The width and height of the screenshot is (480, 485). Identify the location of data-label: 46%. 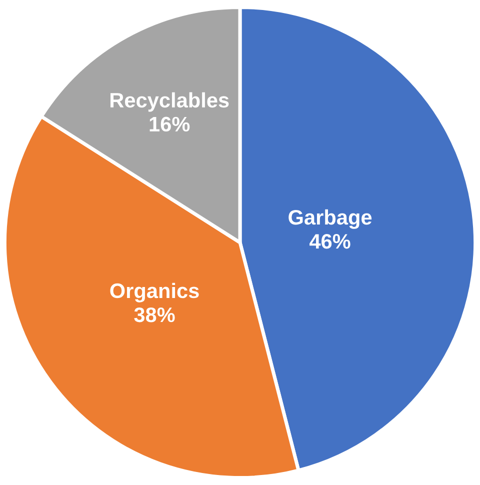
(330, 241).